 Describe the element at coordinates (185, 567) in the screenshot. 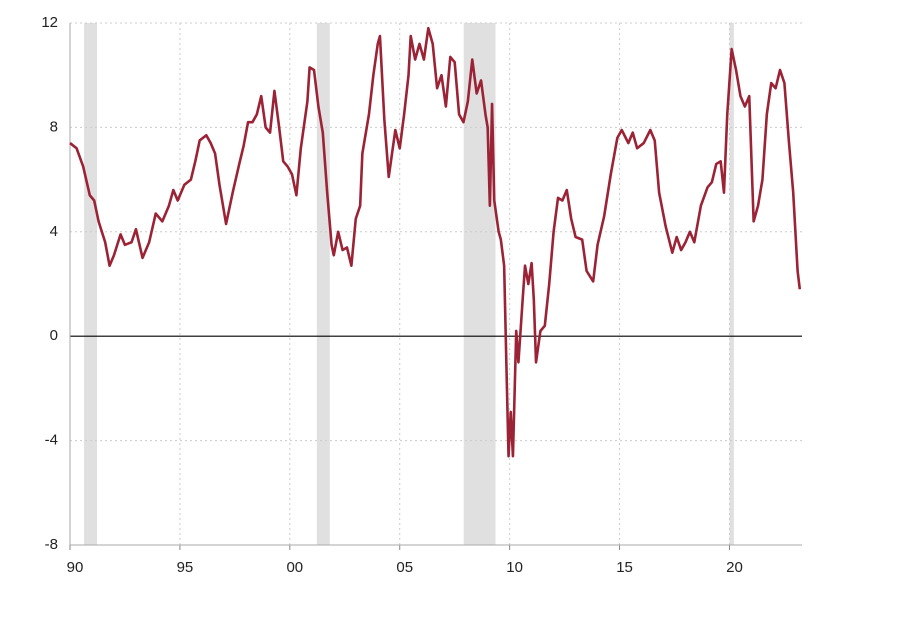

I see `x-tick-label: 95` at that location.